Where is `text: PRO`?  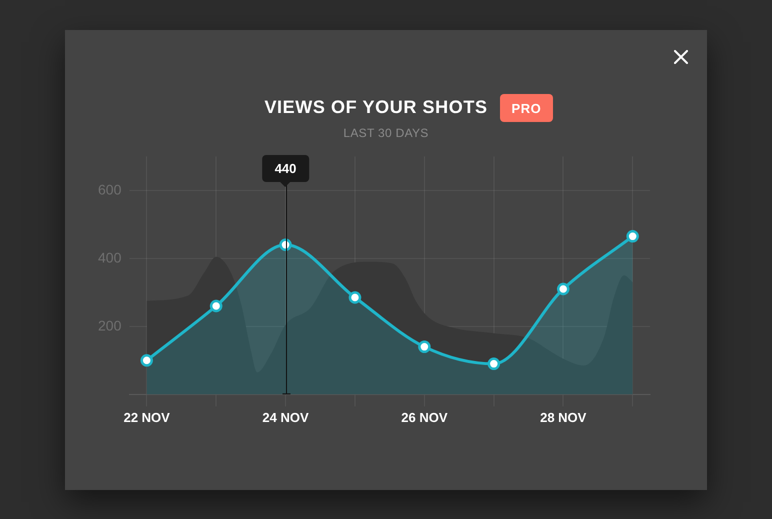 text: PRO is located at coordinates (527, 108).